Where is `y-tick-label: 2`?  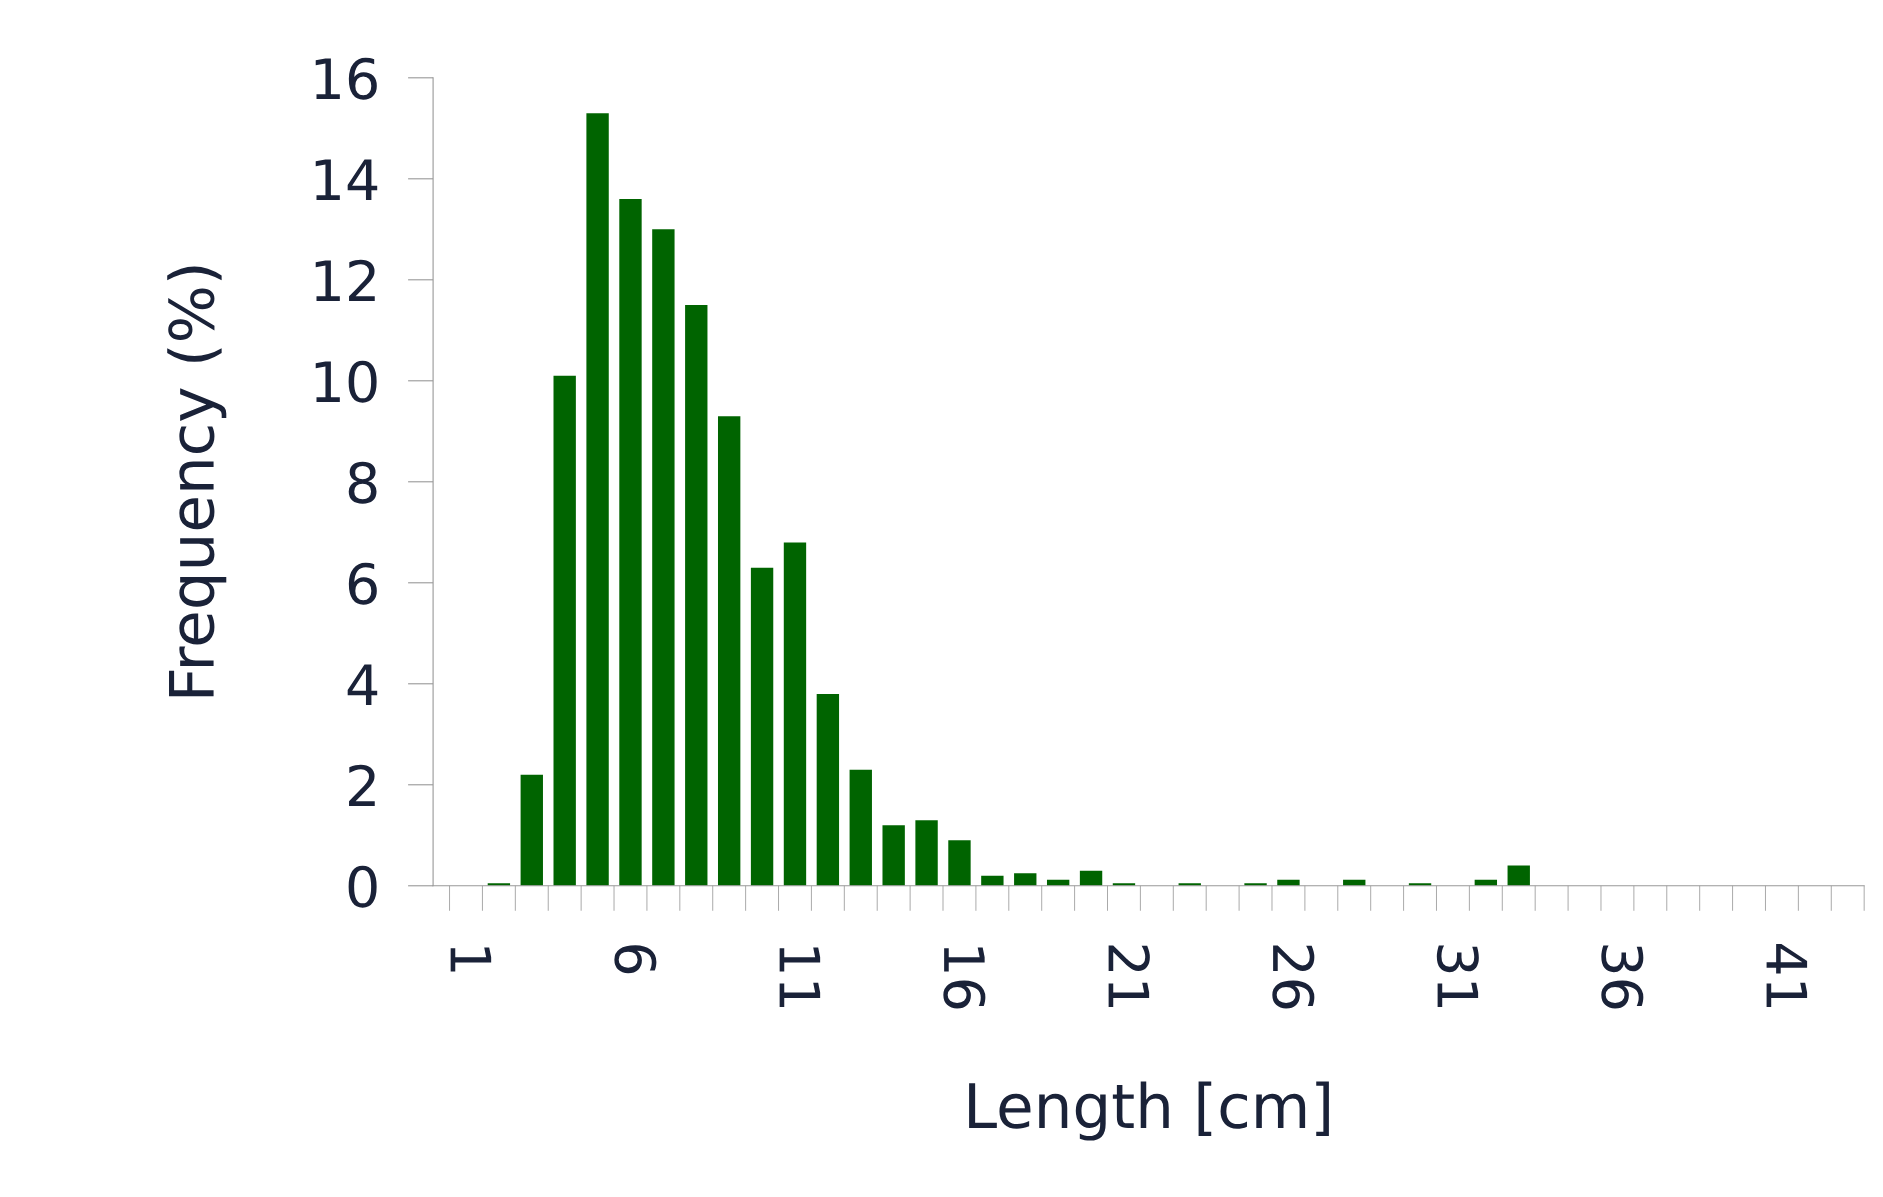 y-tick-label: 2 is located at coordinates (362, 785).